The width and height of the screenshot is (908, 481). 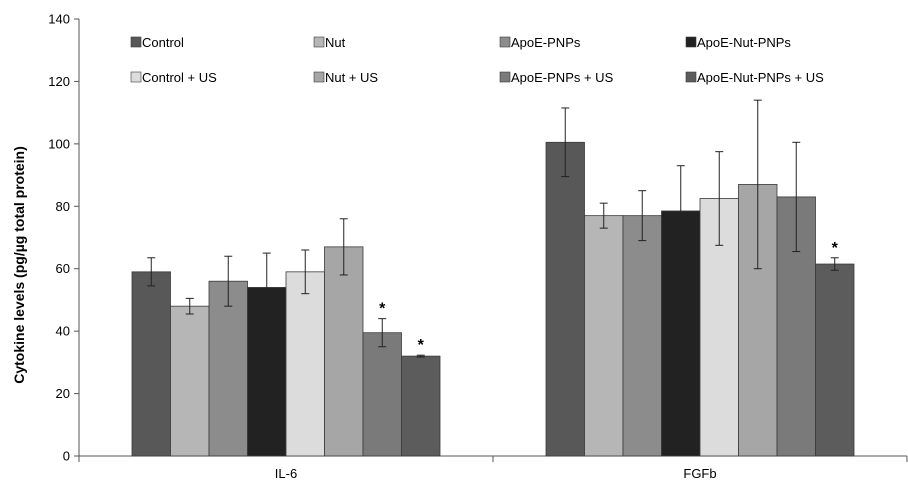 I want to click on y-axis-title: Cytokine levels (pg/µg total protein), so click(x=19, y=265).